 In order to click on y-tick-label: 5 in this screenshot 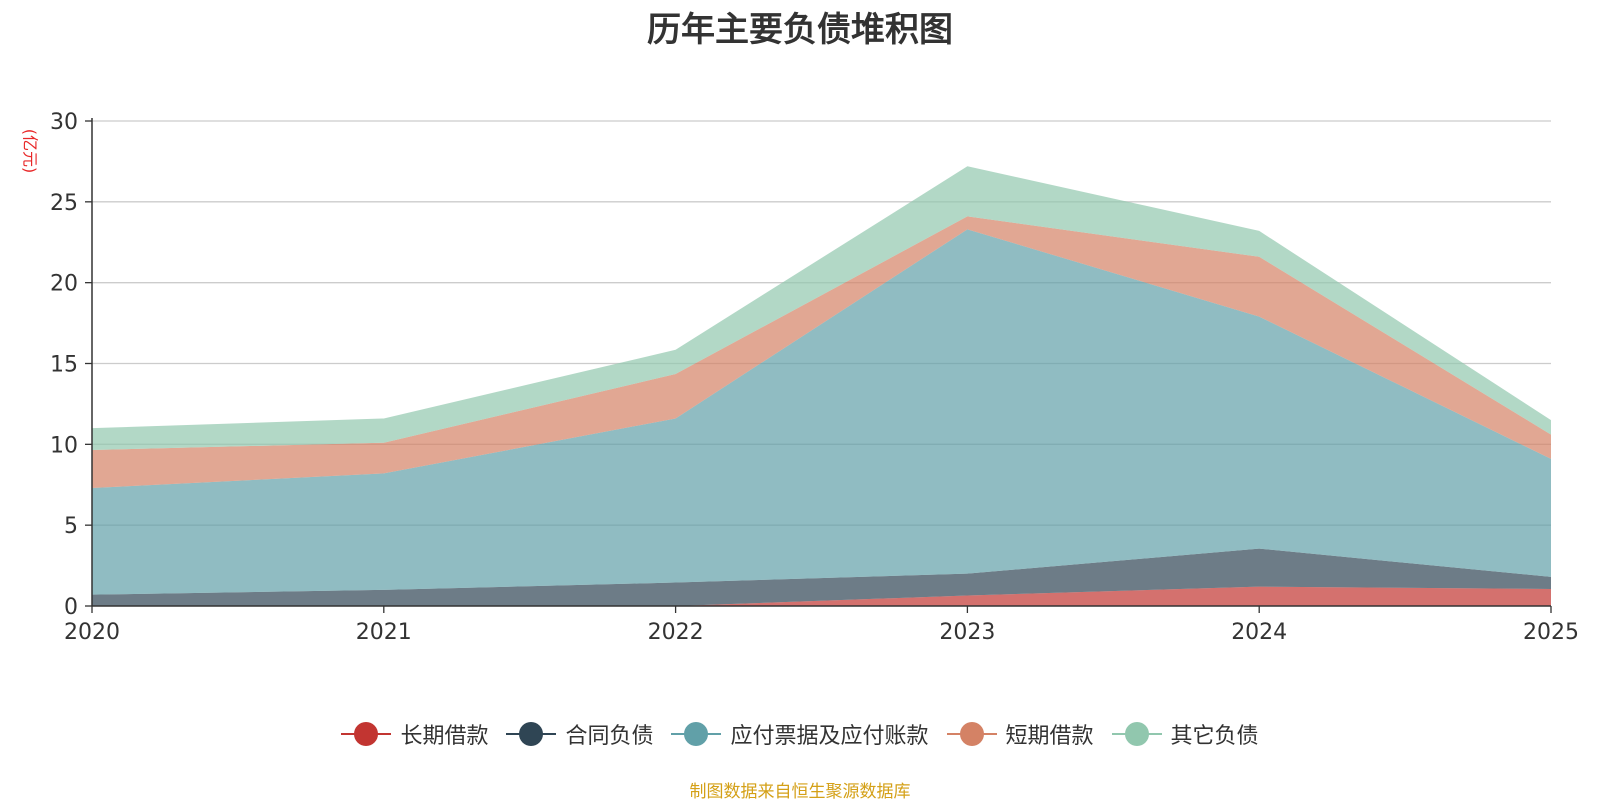, I will do `click(71, 526)`.